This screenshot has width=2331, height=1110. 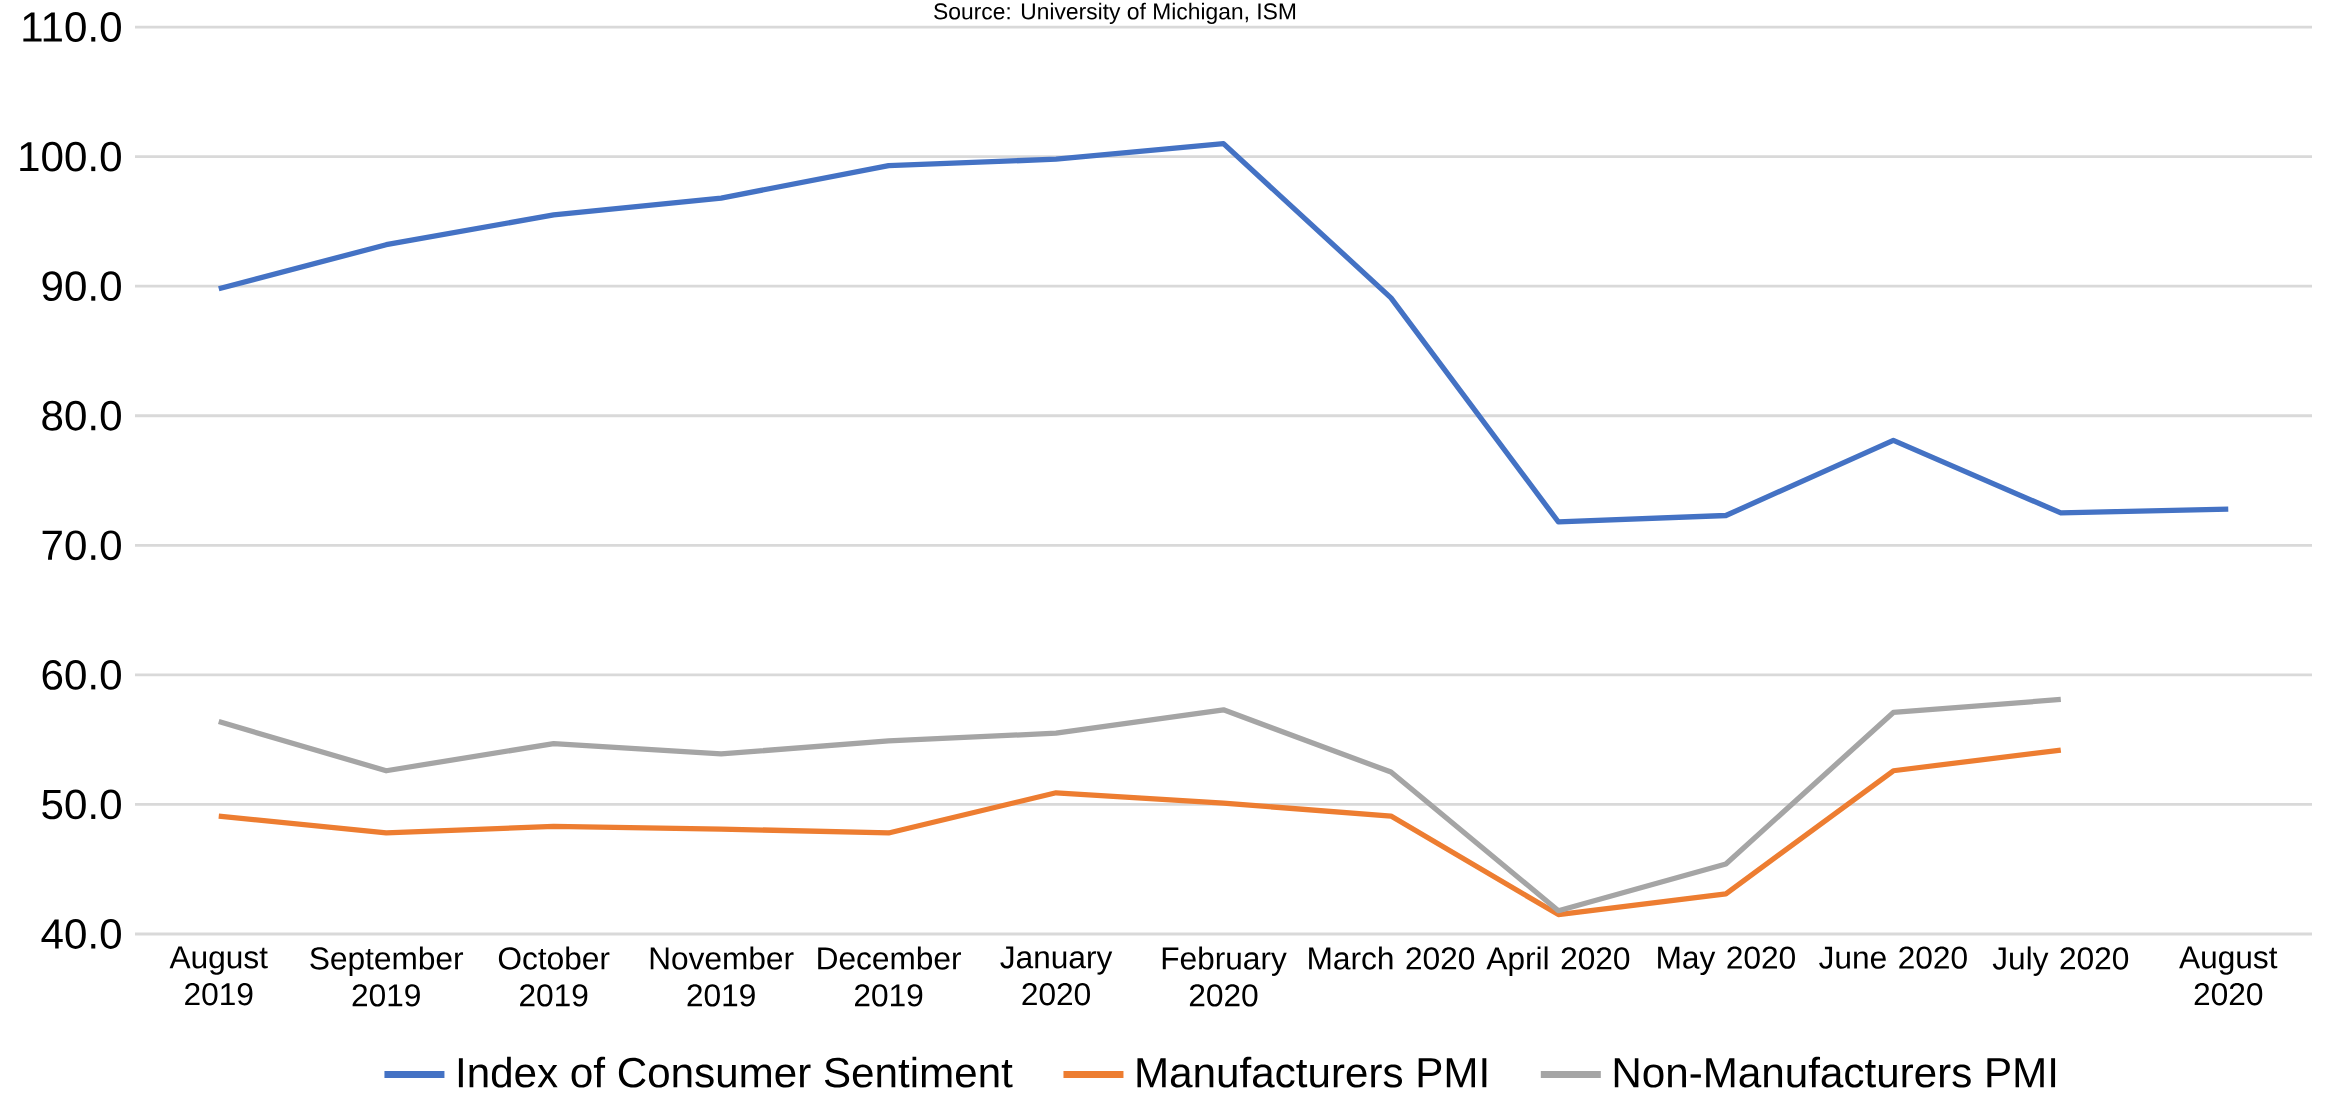 What do you see at coordinates (81, 934) in the screenshot?
I see `y-tick-label: 40.0` at bounding box center [81, 934].